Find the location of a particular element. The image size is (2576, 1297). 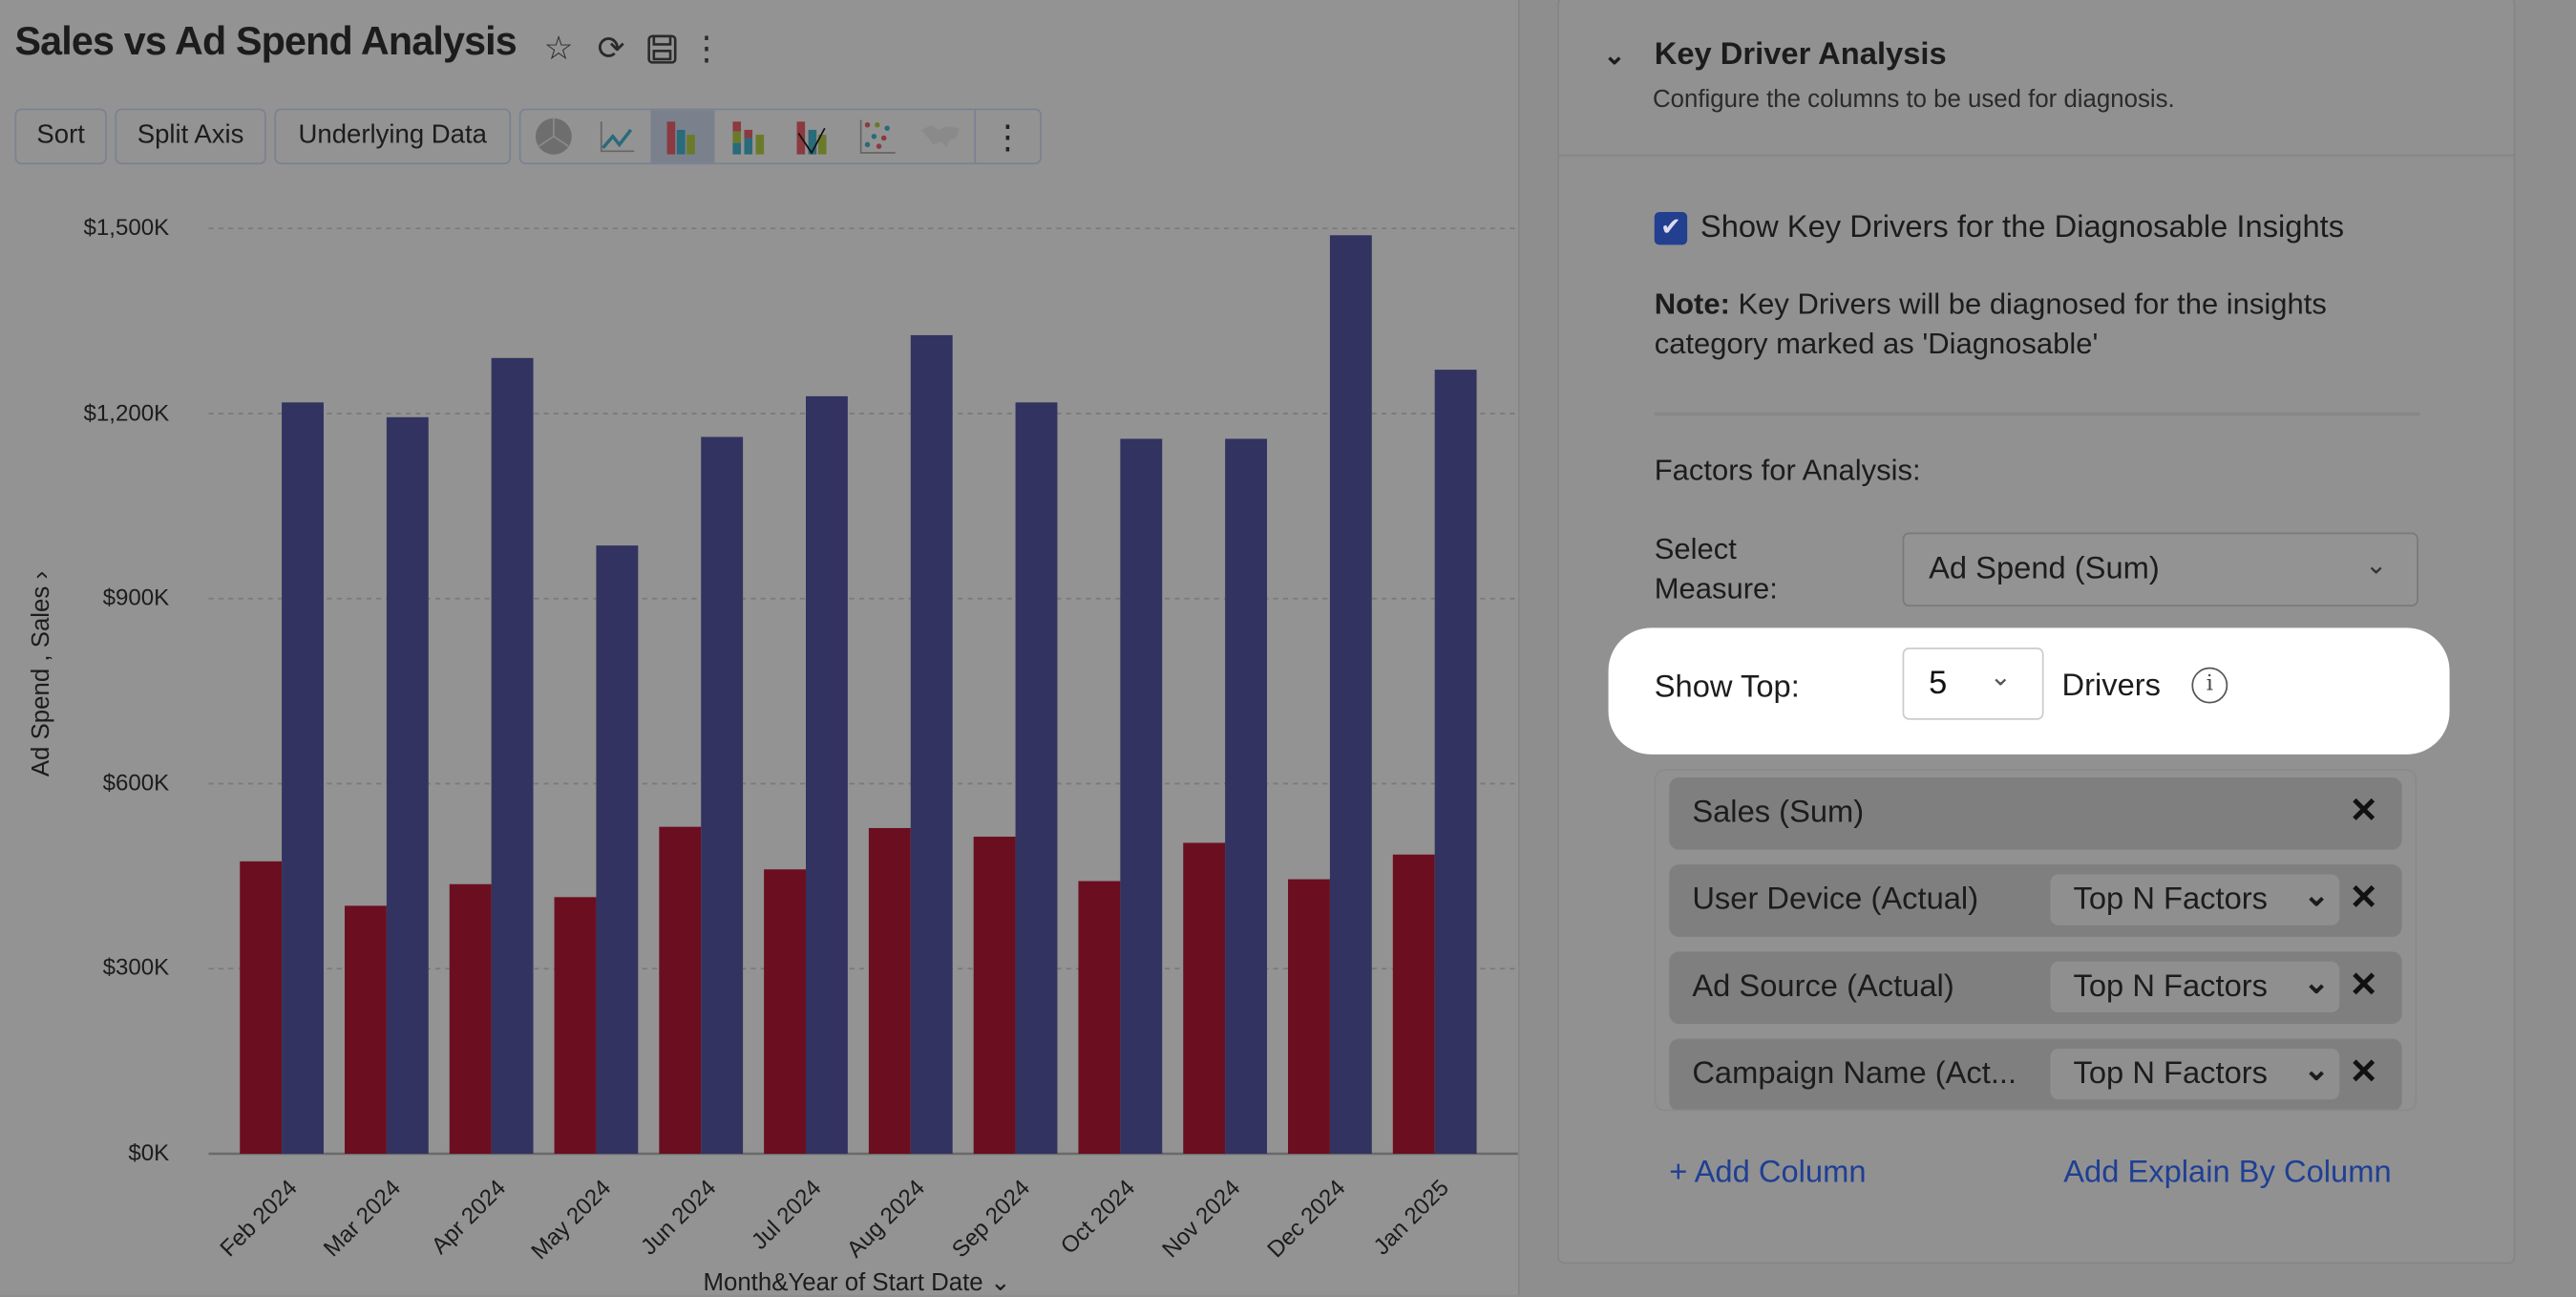

chevron-down-icon: › is located at coordinates (41, 575).